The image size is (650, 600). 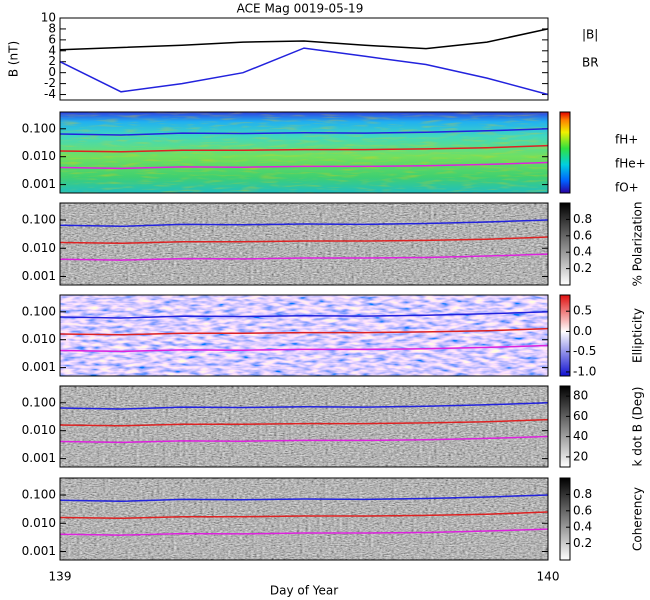 What do you see at coordinates (584, 351) in the screenshot?
I see `colorbar-tick-label: -0.5` at bounding box center [584, 351].